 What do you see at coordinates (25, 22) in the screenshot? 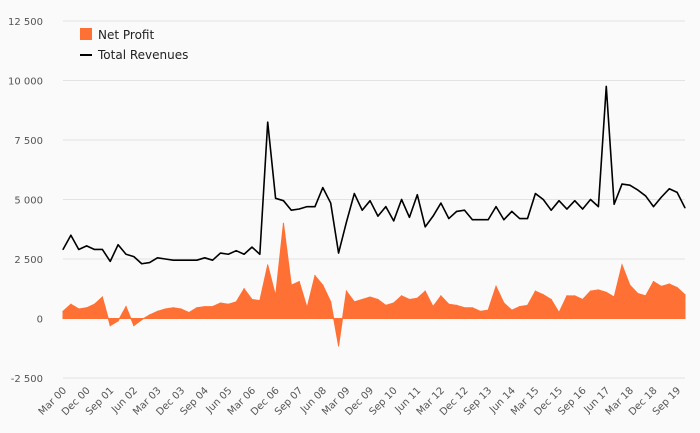
I see `y-tick-label: 12 500` at bounding box center [25, 22].